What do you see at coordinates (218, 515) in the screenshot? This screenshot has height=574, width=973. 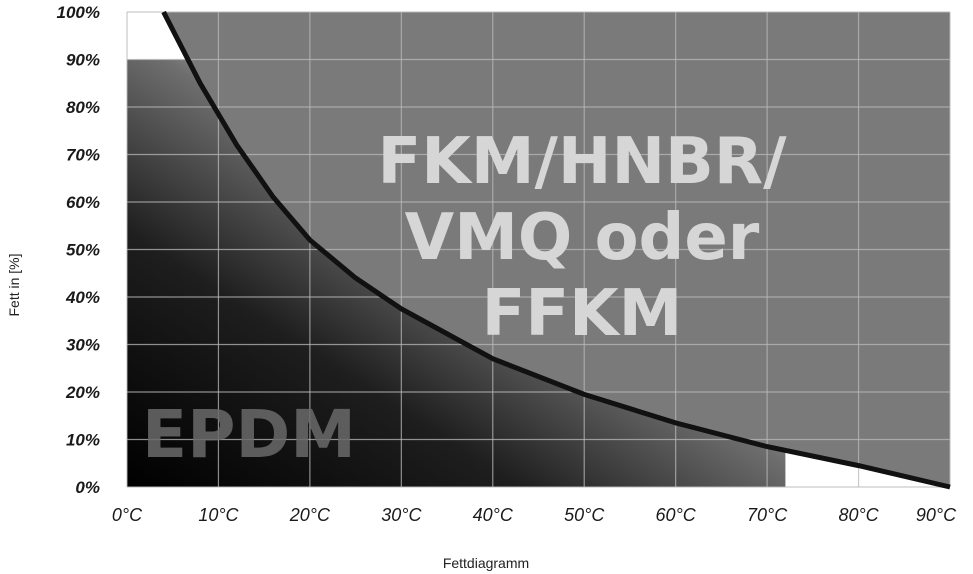 I see `x-tick-label: 10°C` at bounding box center [218, 515].